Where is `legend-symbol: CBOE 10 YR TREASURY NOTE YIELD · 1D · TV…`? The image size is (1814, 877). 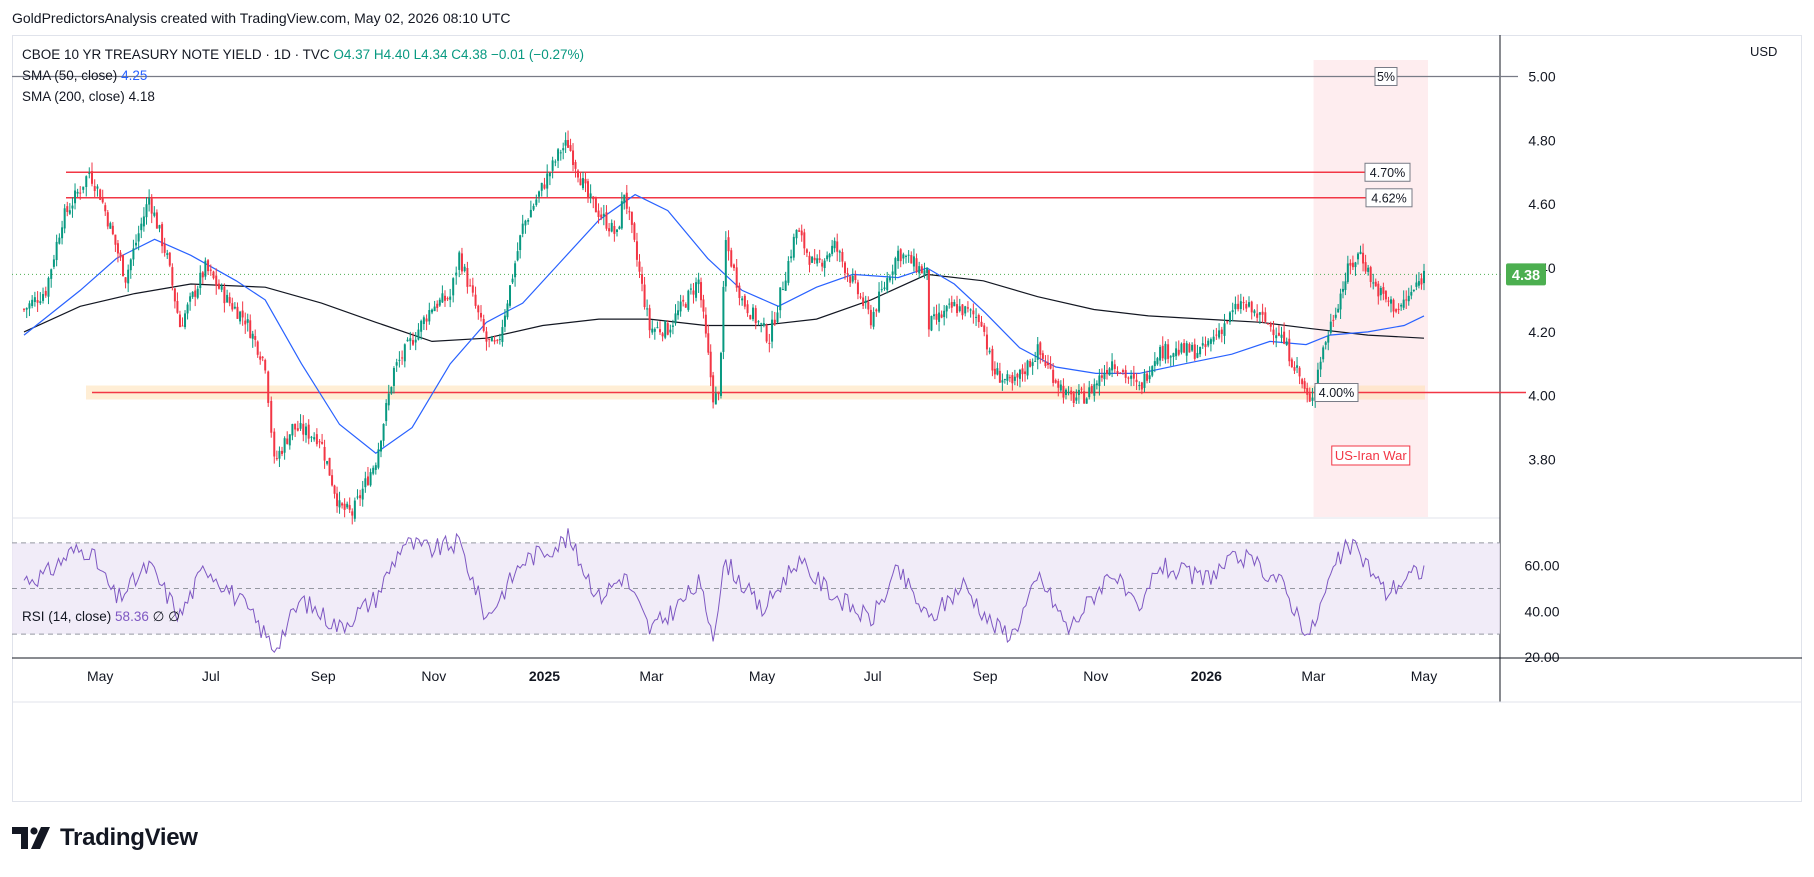 legend-symbol: CBOE 10 YR TREASURY NOTE YIELD · 1D · TV… is located at coordinates (176, 54).